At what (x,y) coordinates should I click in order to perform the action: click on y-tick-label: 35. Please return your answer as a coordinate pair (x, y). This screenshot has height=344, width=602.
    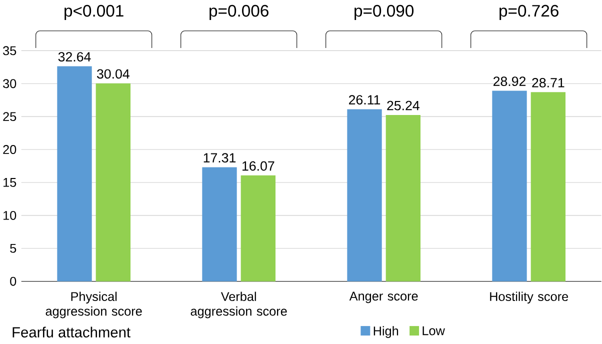
    Looking at the image, I should click on (9, 51).